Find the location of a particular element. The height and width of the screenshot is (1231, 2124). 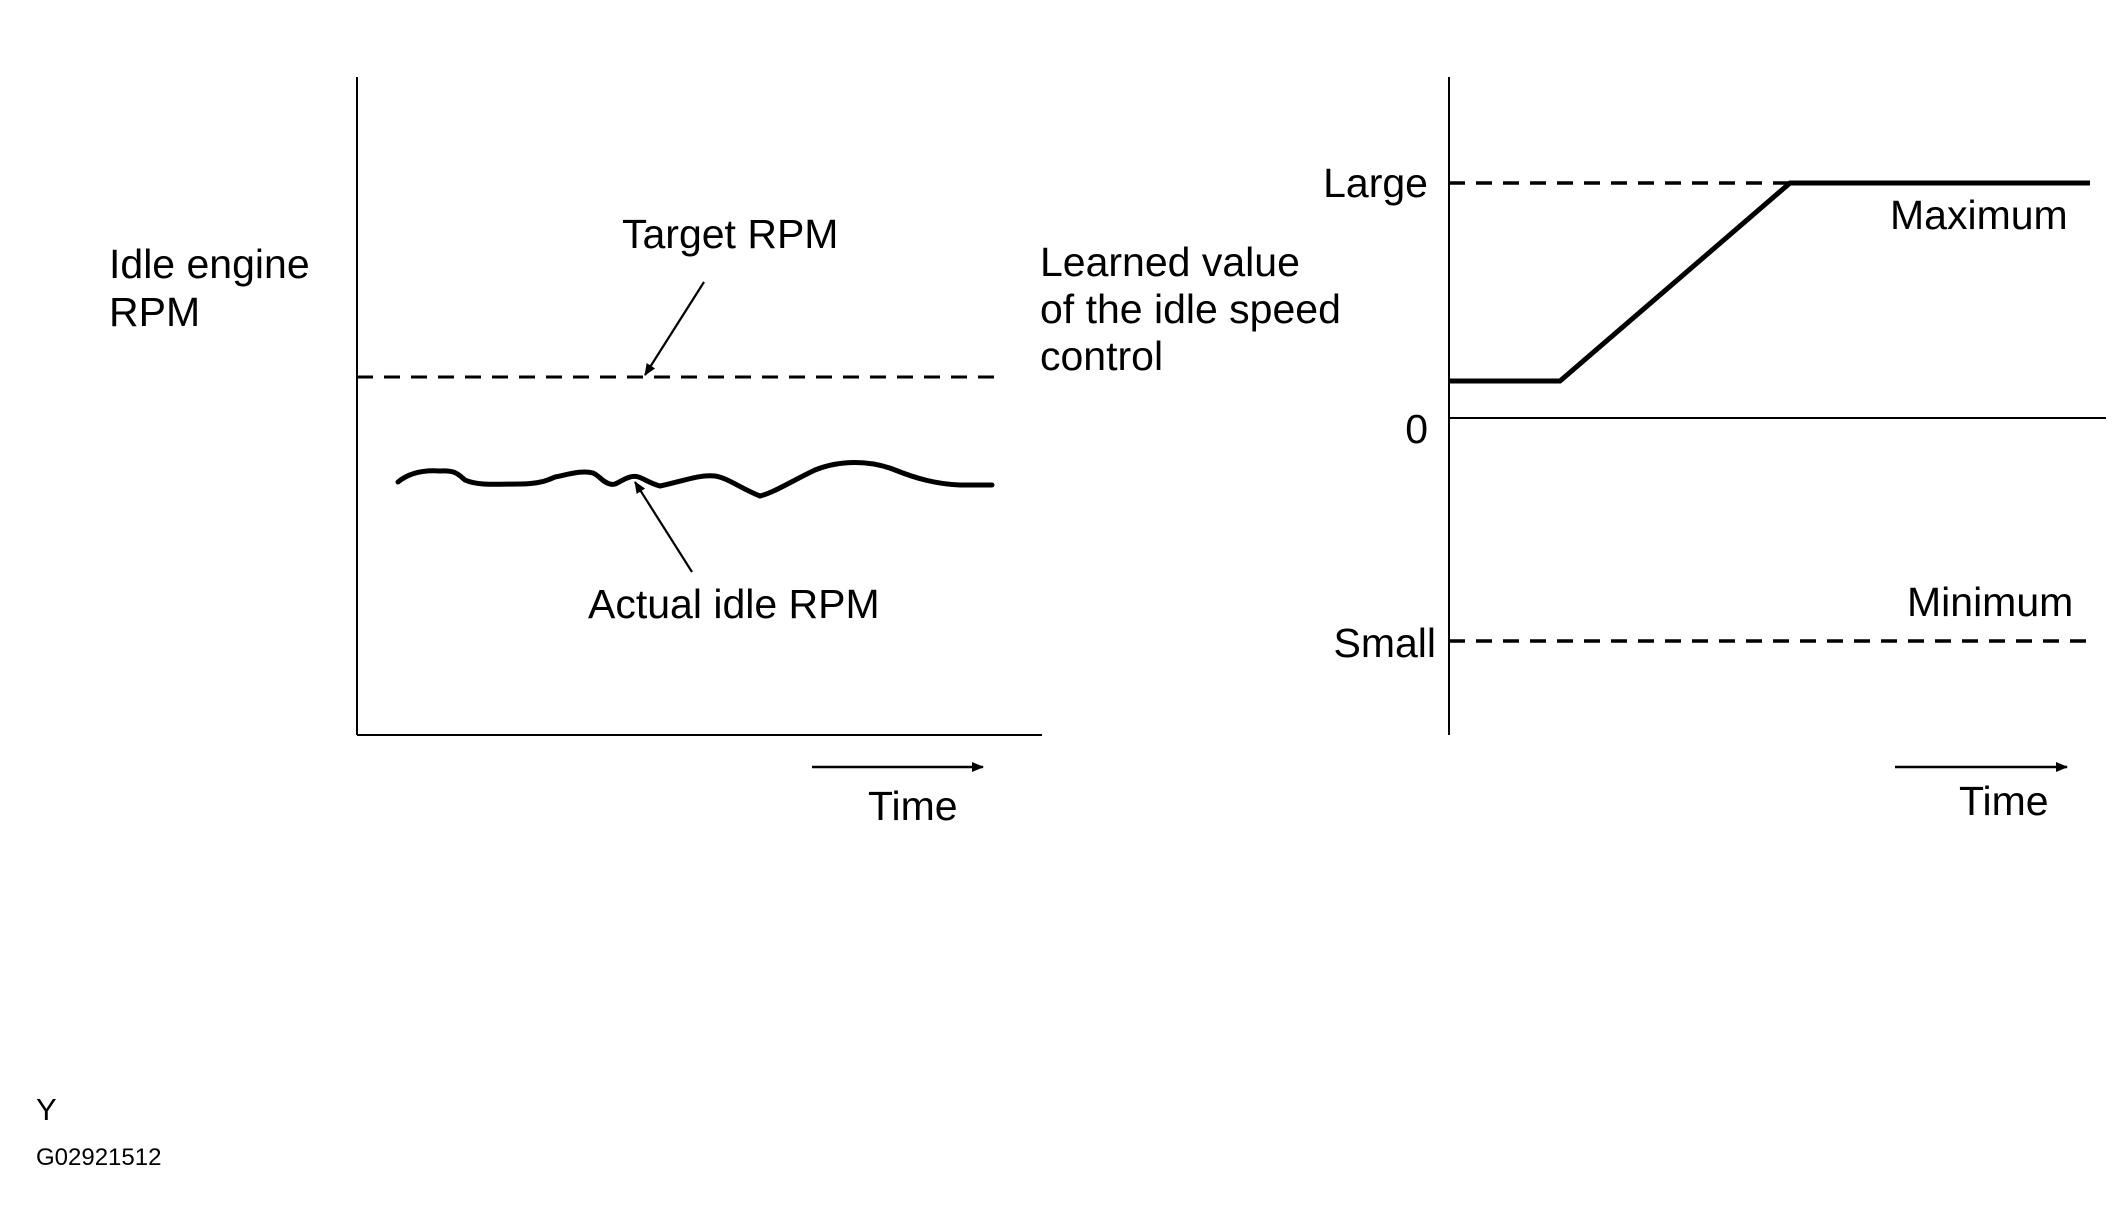

target-rpm-arrow is located at coordinates (674, 328).